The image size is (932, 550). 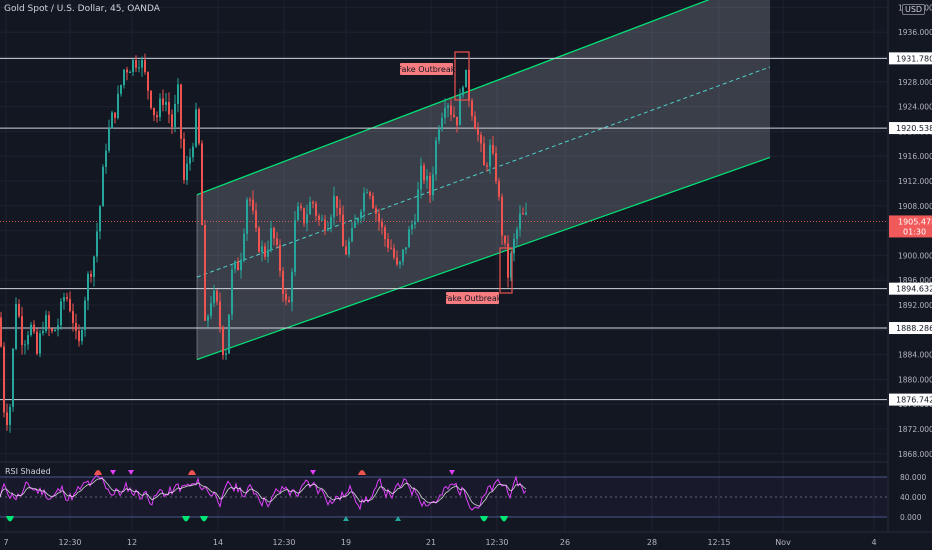 I want to click on rsi-band, so click(x=443, y=497).